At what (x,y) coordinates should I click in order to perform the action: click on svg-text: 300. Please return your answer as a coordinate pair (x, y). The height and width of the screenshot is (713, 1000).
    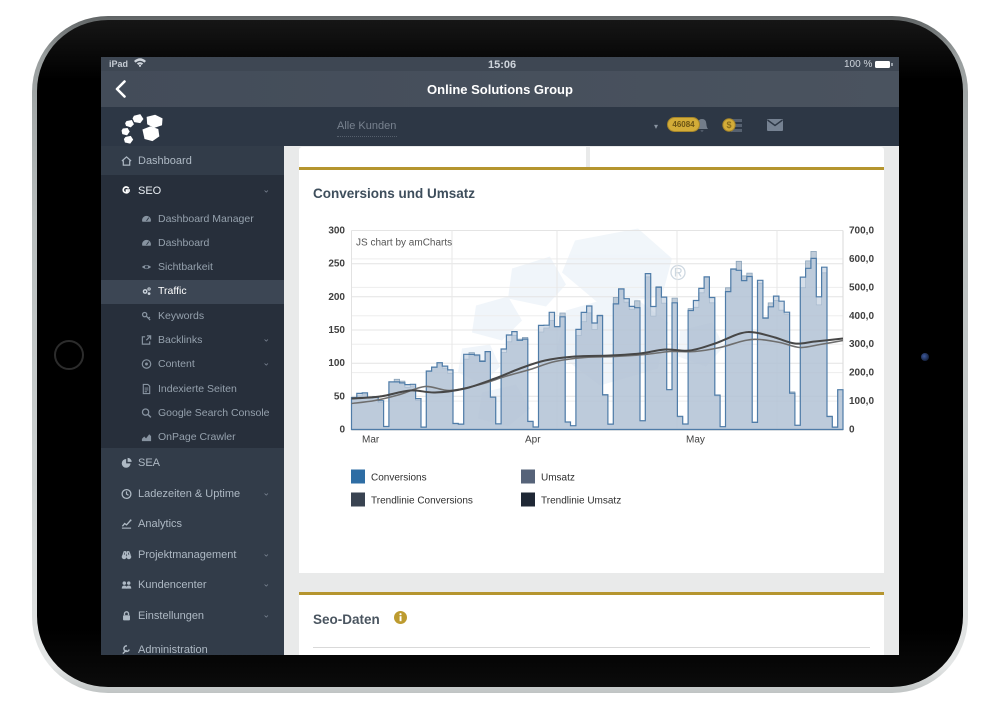
    Looking at the image, I should click on (336, 230).